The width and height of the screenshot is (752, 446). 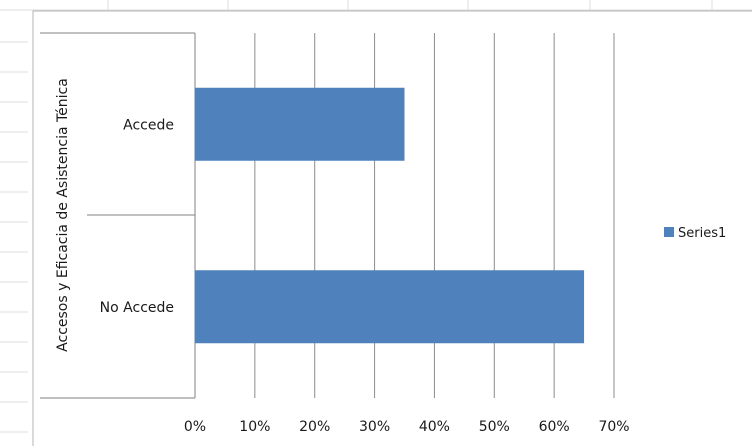 What do you see at coordinates (63, 215) in the screenshot?
I see `y-axis-title: Accesos y Eficacia de Asistencia Ténica` at bounding box center [63, 215].